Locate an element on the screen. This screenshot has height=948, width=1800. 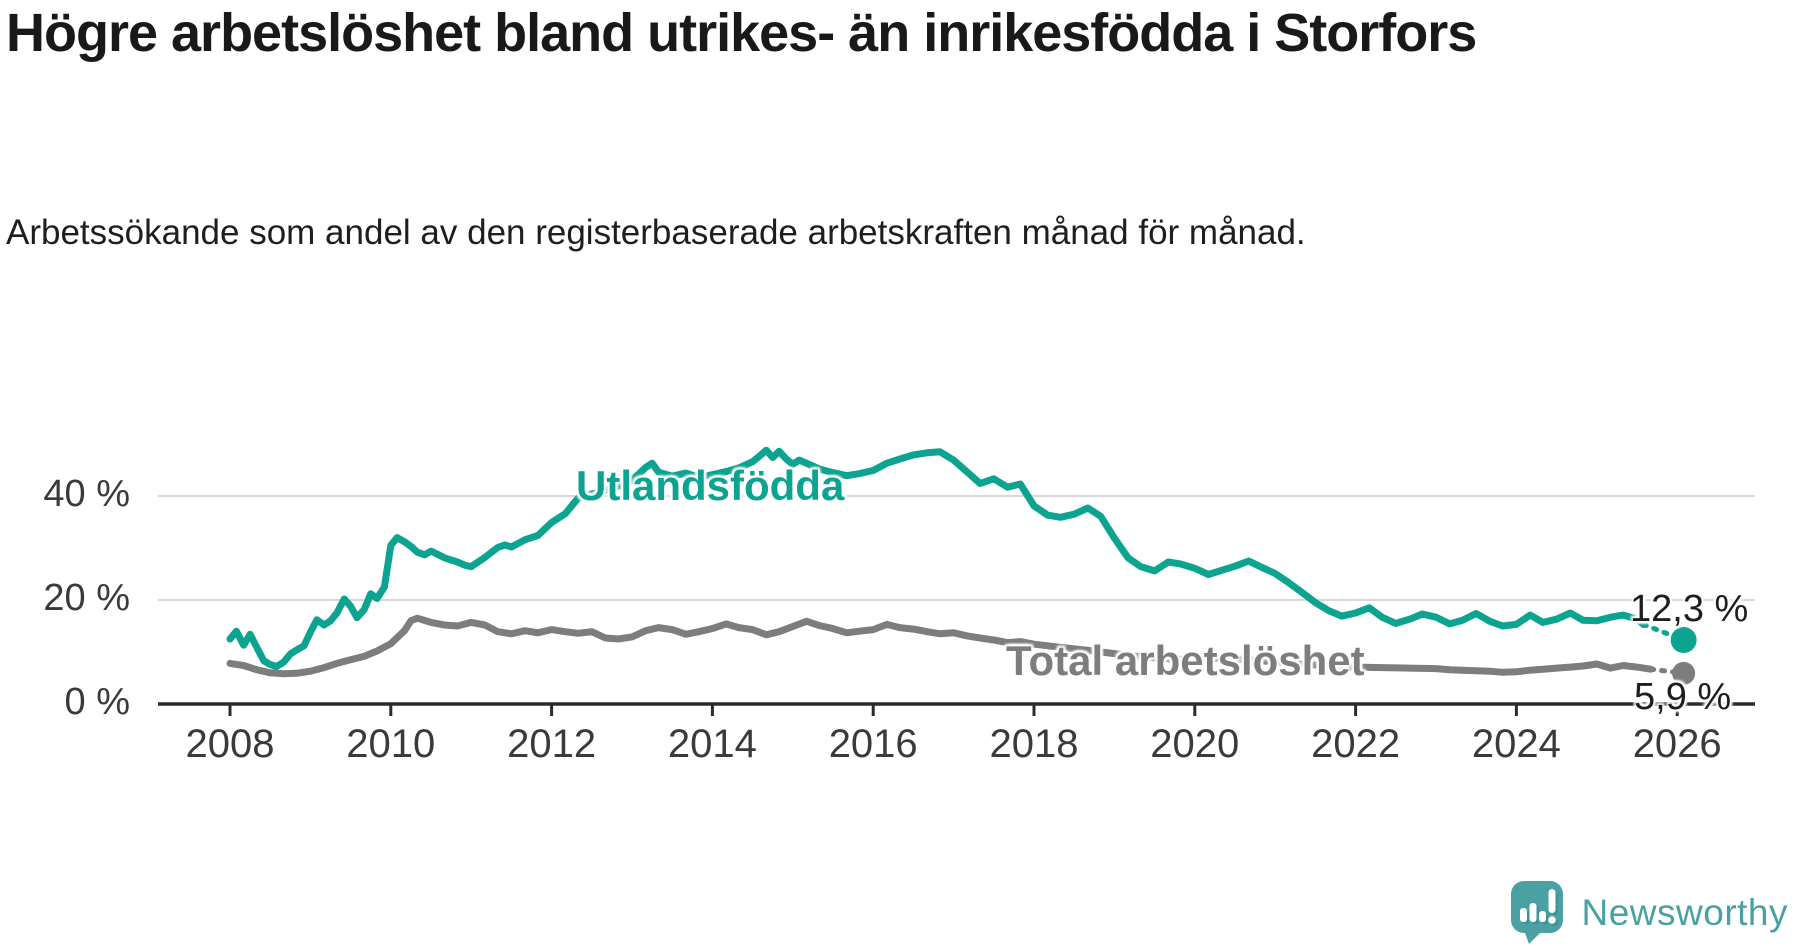
gridlines is located at coordinates (956, 548).